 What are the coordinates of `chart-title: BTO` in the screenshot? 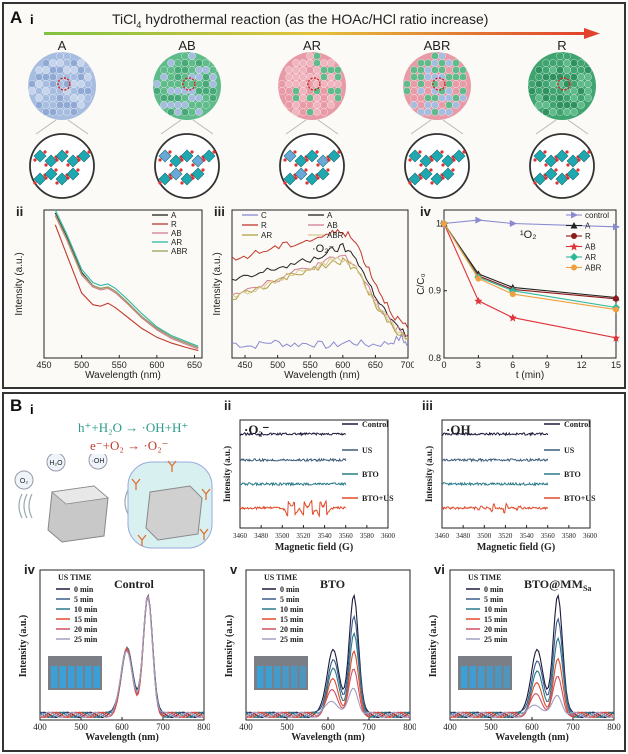 It's located at (332, 584).